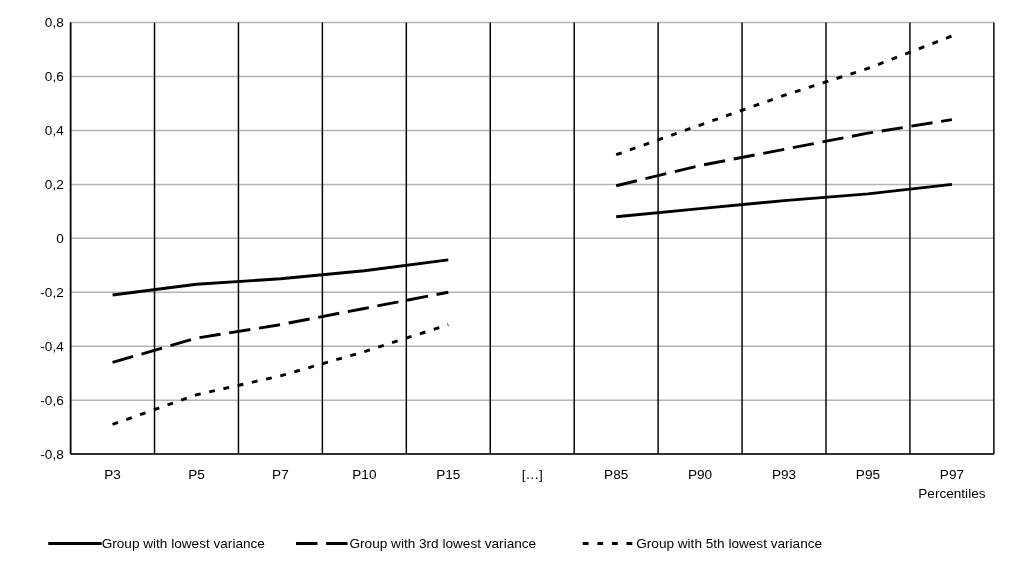 The width and height of the screenshot is (1011, 569). Describe the element at coordinates (54, 23) in the screenshot. I see `y-tick-label: 0,8` at that location.